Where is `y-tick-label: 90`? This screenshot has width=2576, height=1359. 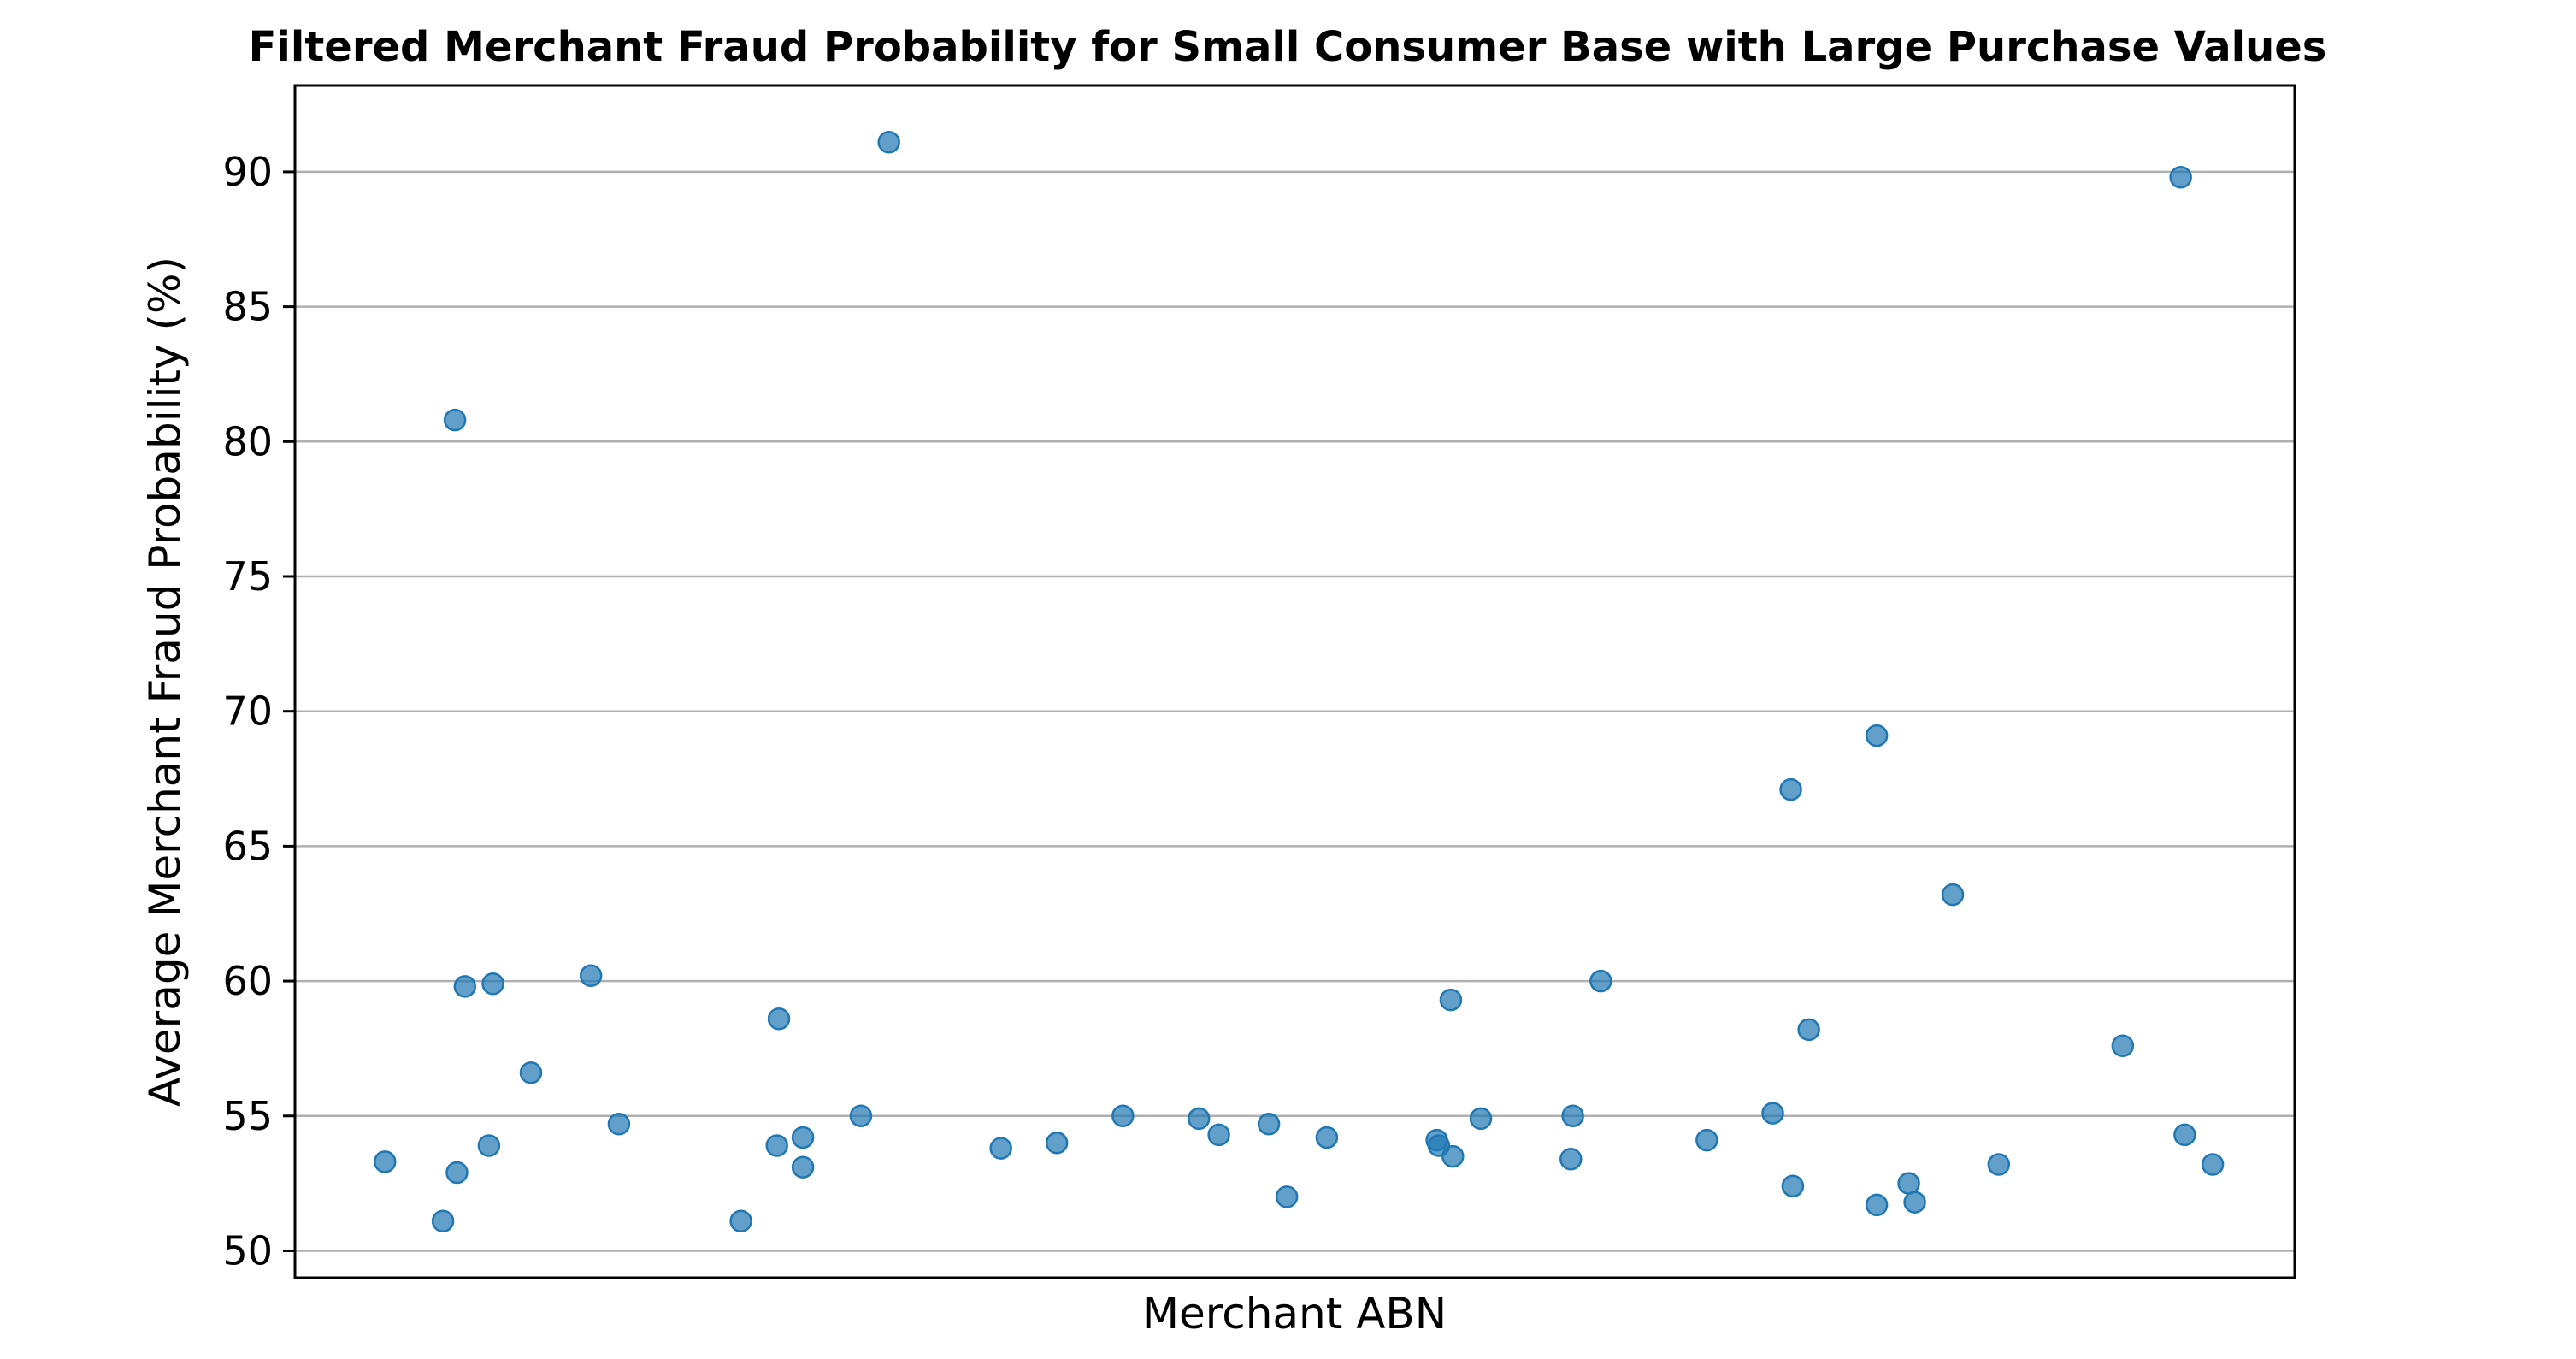
y-tick-label: 90 is located at coordinates (248, 172).